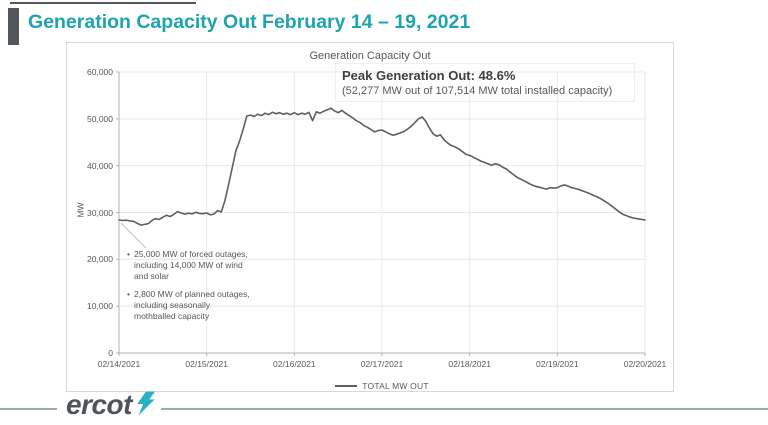 Image resolution: width=768 pixels, height=425 pixels. What do you see at coordinates (294, 364) in the screenshot?
I see `x-tick-label: 02/16/2021` at bounding box center [294, 364].